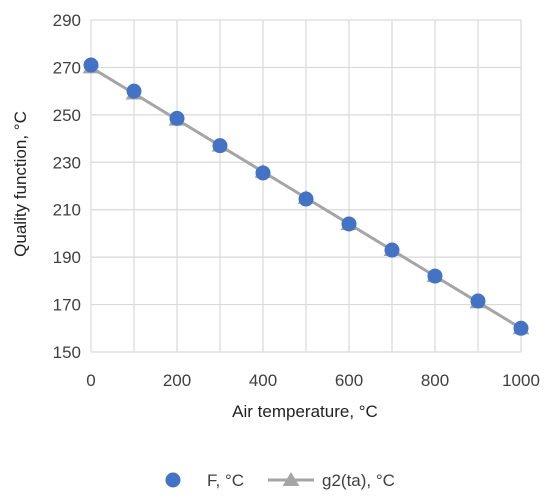  Describe the element at coordinates (67, 115) in the screenshot. I see `y-tick-label: 250` at that location.